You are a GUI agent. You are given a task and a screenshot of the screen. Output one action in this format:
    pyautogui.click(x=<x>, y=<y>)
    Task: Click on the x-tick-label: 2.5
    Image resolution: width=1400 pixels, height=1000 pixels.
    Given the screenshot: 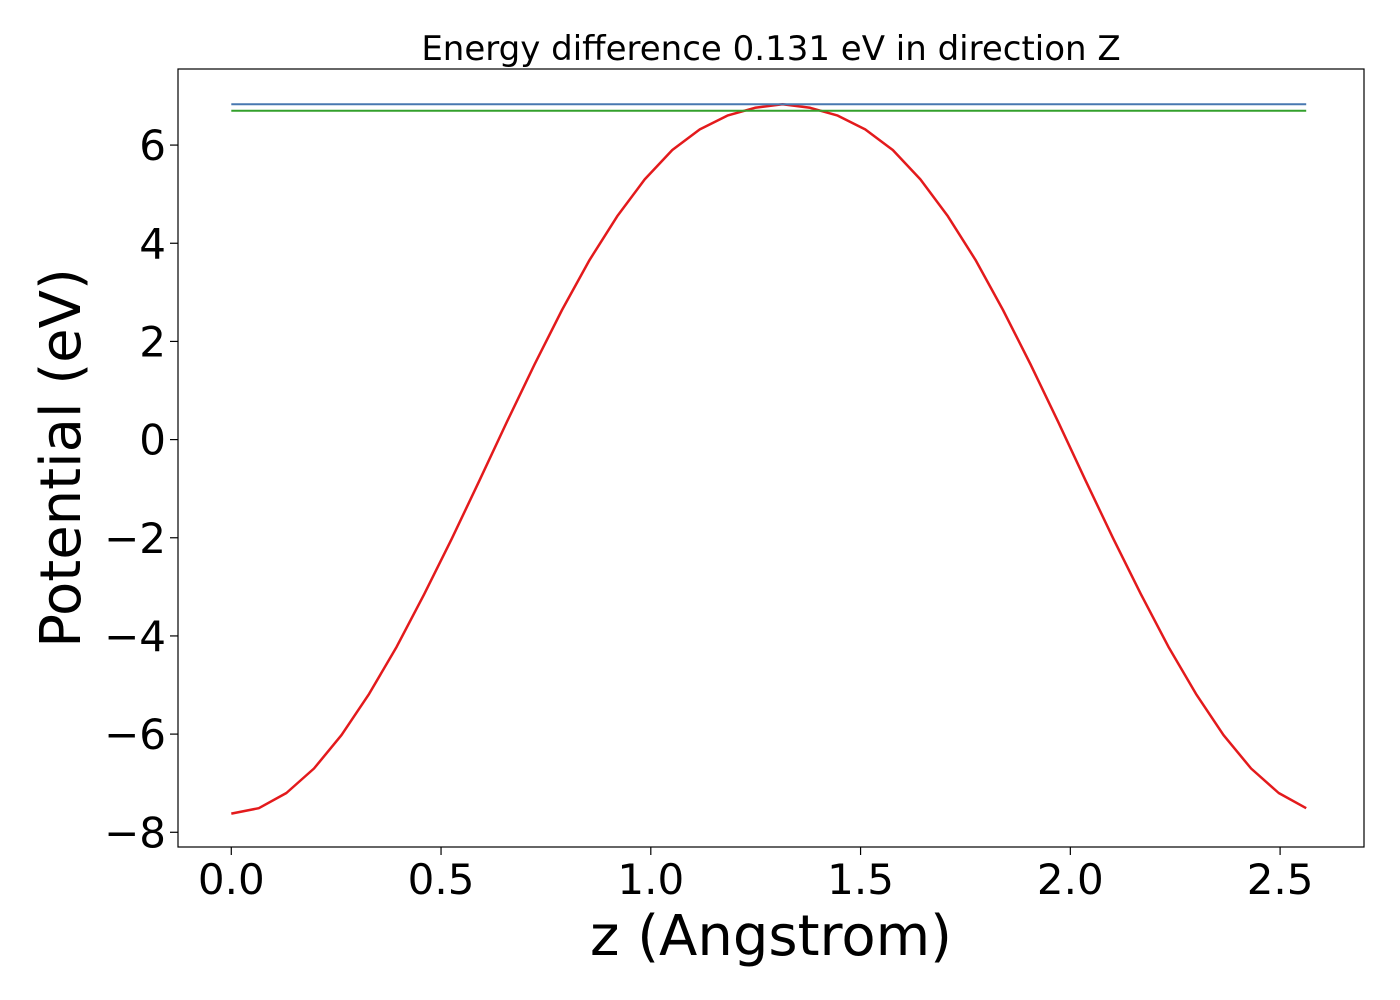 What is the action you would take?
    pyautogui.click(x=1280, y=879)
    